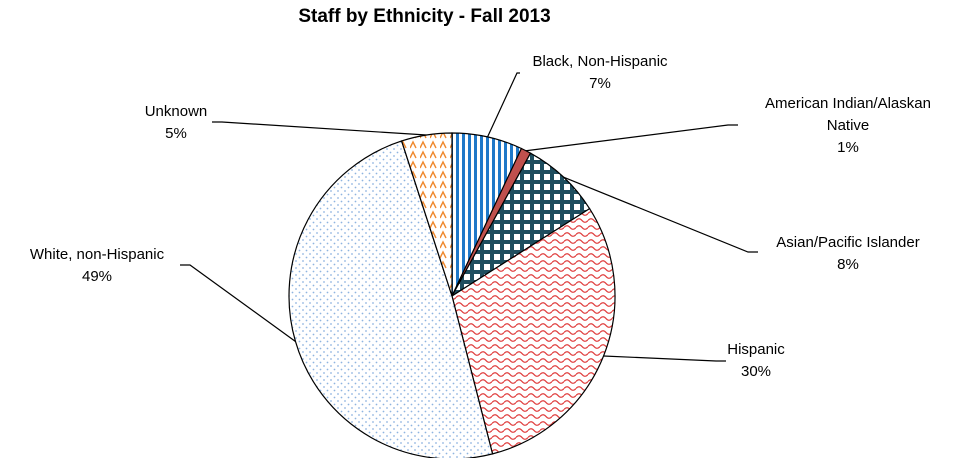 The width and height of the screenshot is (953, 458). What do you see at coordinates (600, 72) in the screenshot?
I see `data-label: Black, Non-Hispanic 7%` at bounding box center [600, 72].